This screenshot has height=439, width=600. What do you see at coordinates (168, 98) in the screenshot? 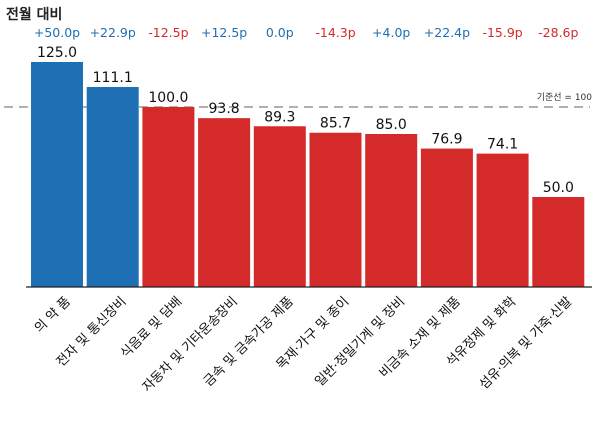
I see `value-label: 100.0` at bounding box center [168, 98].